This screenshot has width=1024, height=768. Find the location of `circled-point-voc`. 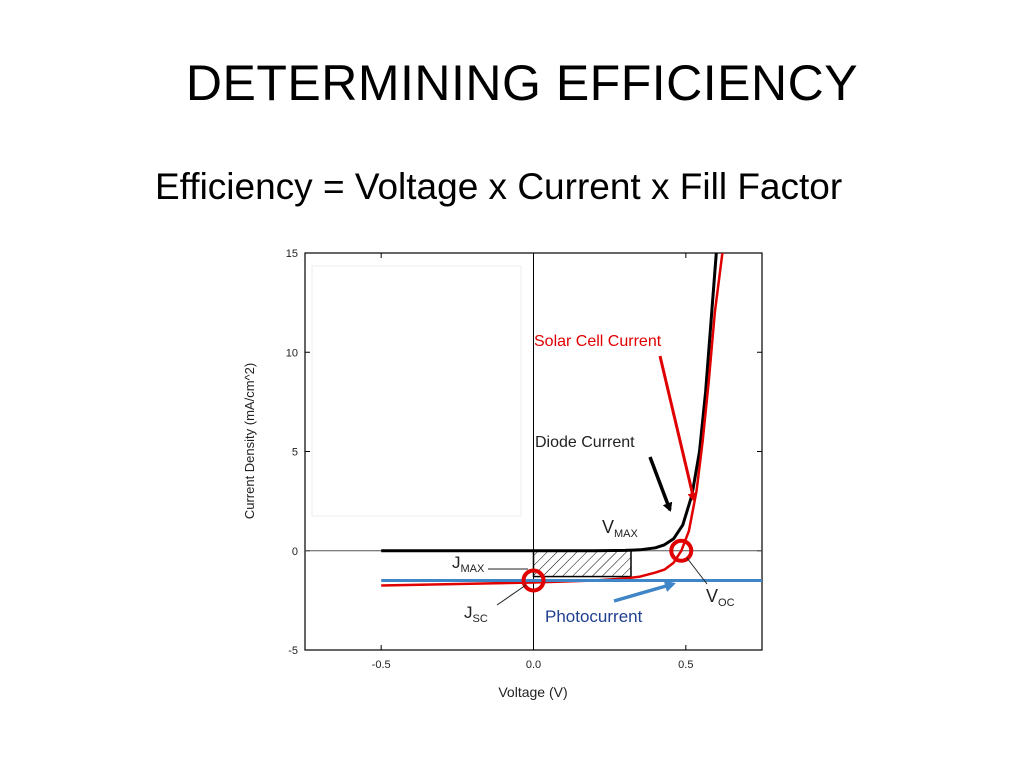

circled-point-voc is located at coordinates (681, 550).